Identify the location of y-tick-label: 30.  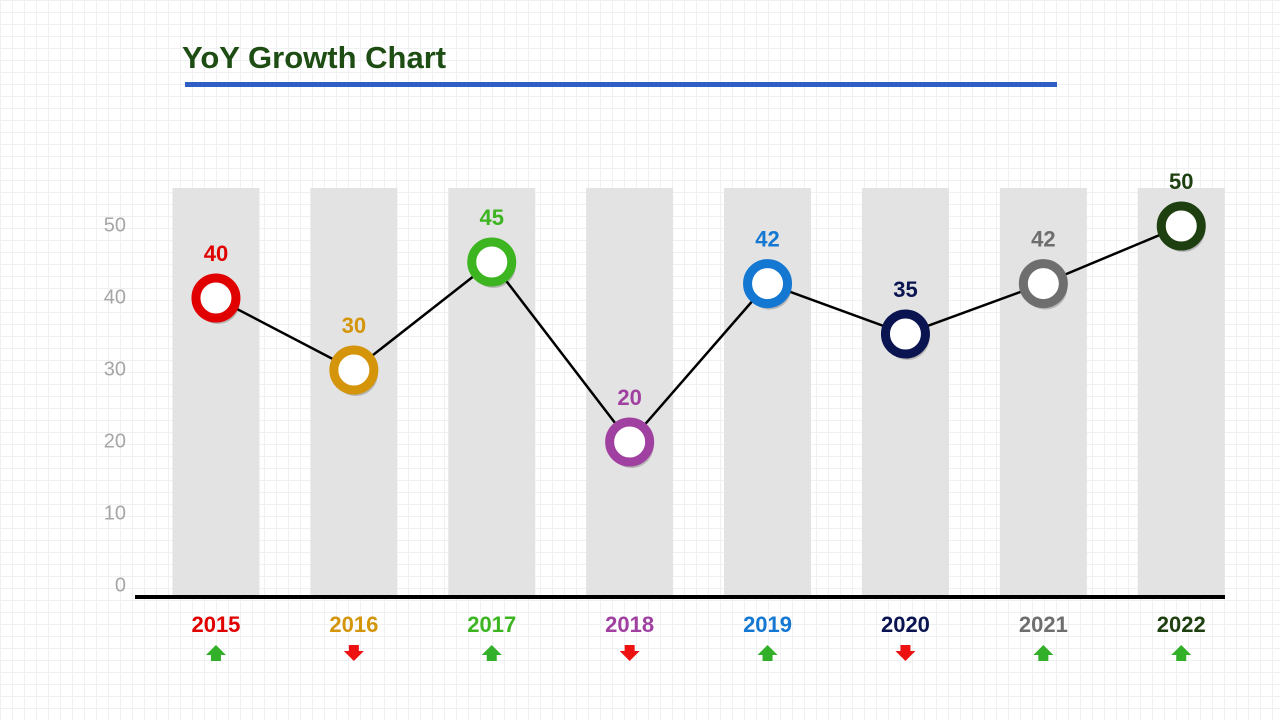
(115, 369).